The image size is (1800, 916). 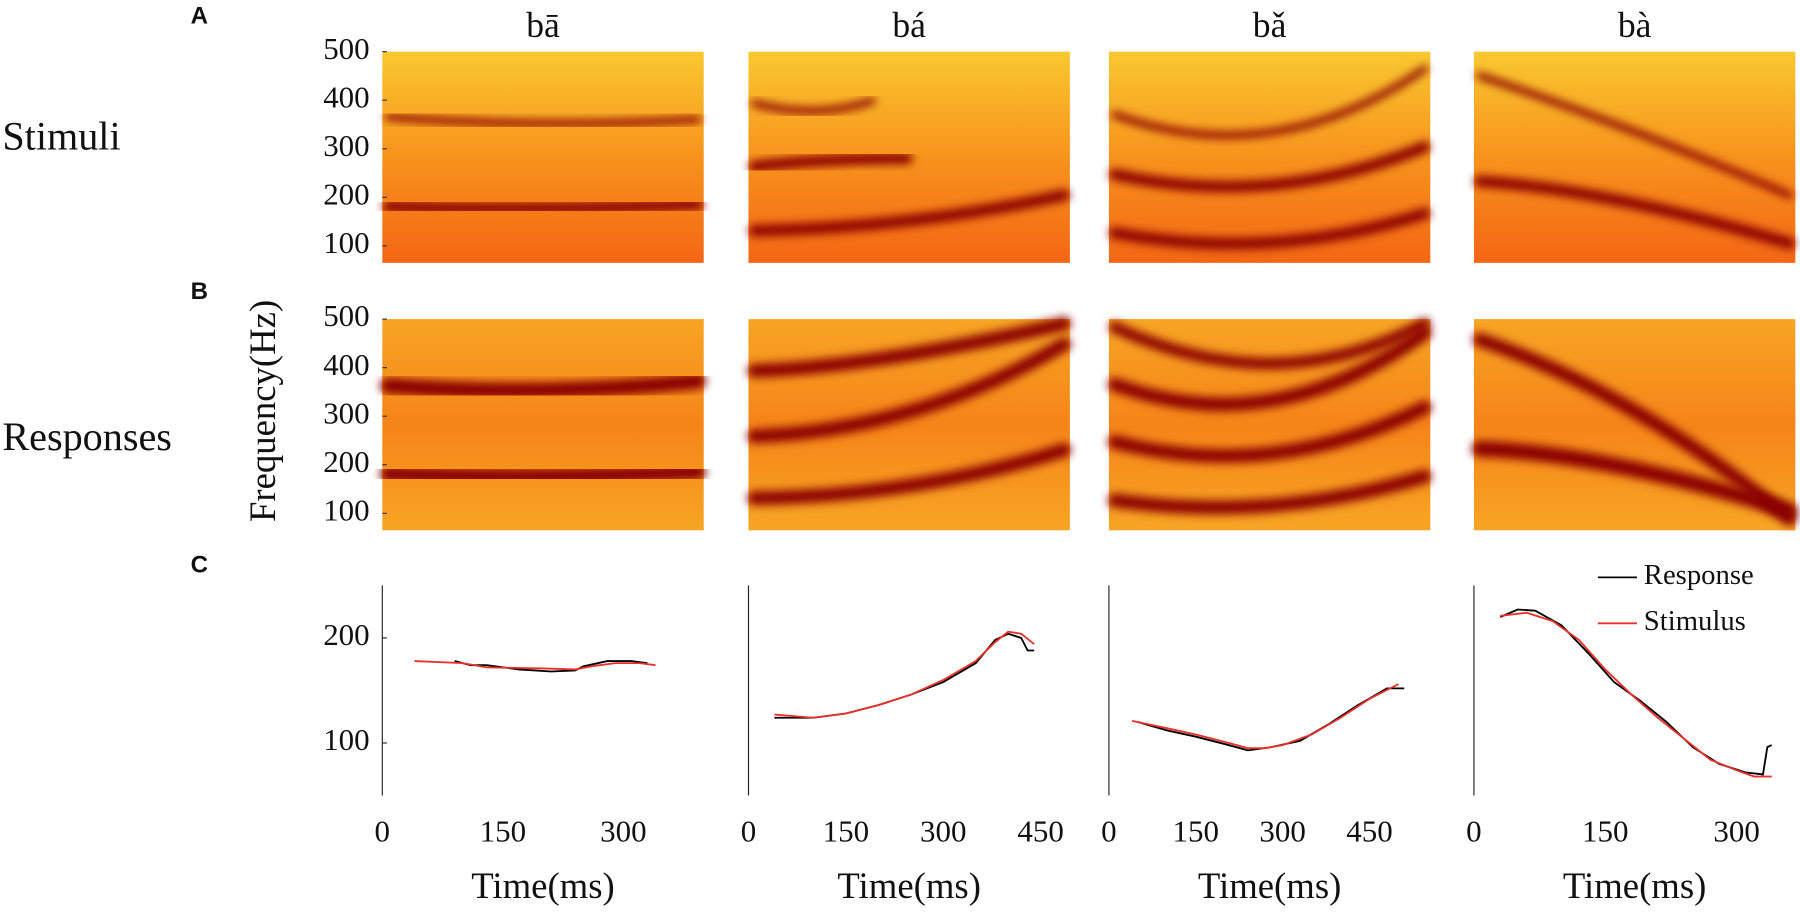 I want to click on row-label: Responses, so click(x=87, y=436).